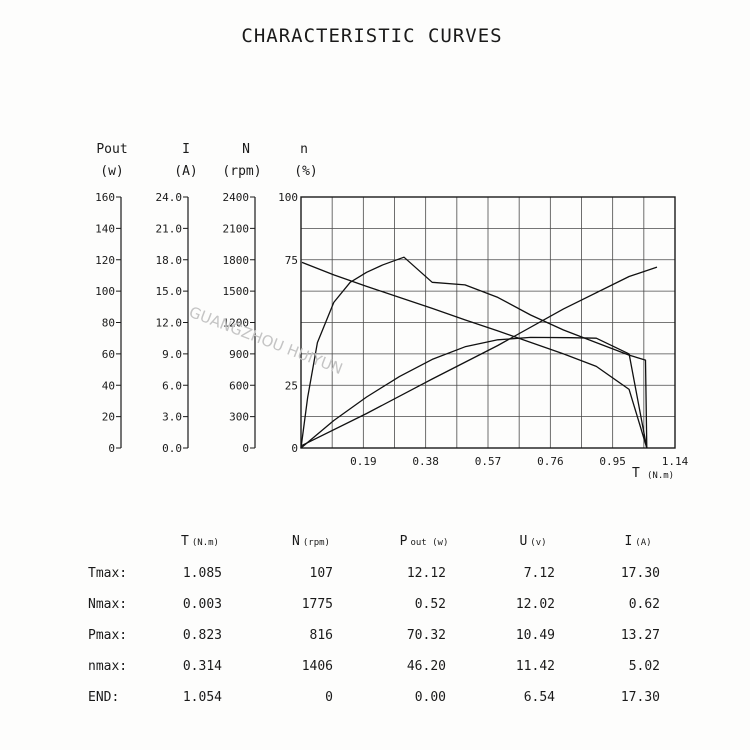 The image size is (750, 750). What do you see at coordinates (111, 171) in the screenshot?
I see `axis-unit-pout: (w)` at bounding box center [111, 171].